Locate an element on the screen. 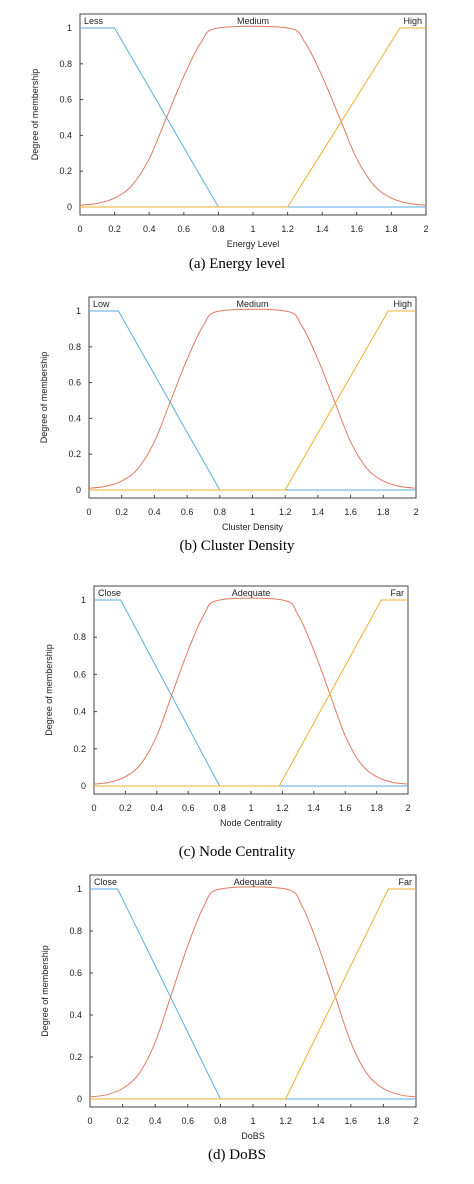 The image size is (474, 1184). x-axis-label: DoBS is located at coordinates (253, 1136).